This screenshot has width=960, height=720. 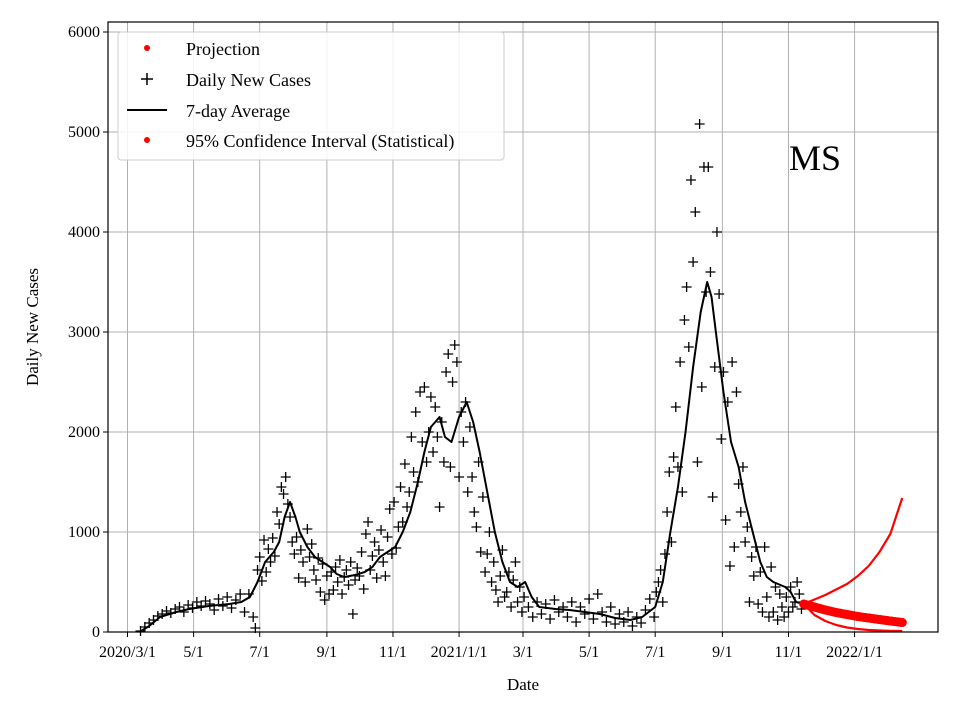 What do you see at coordinates (815, 158) in the screenshot?
I see `region-annotation: MS` at bounding box center [815, 158].